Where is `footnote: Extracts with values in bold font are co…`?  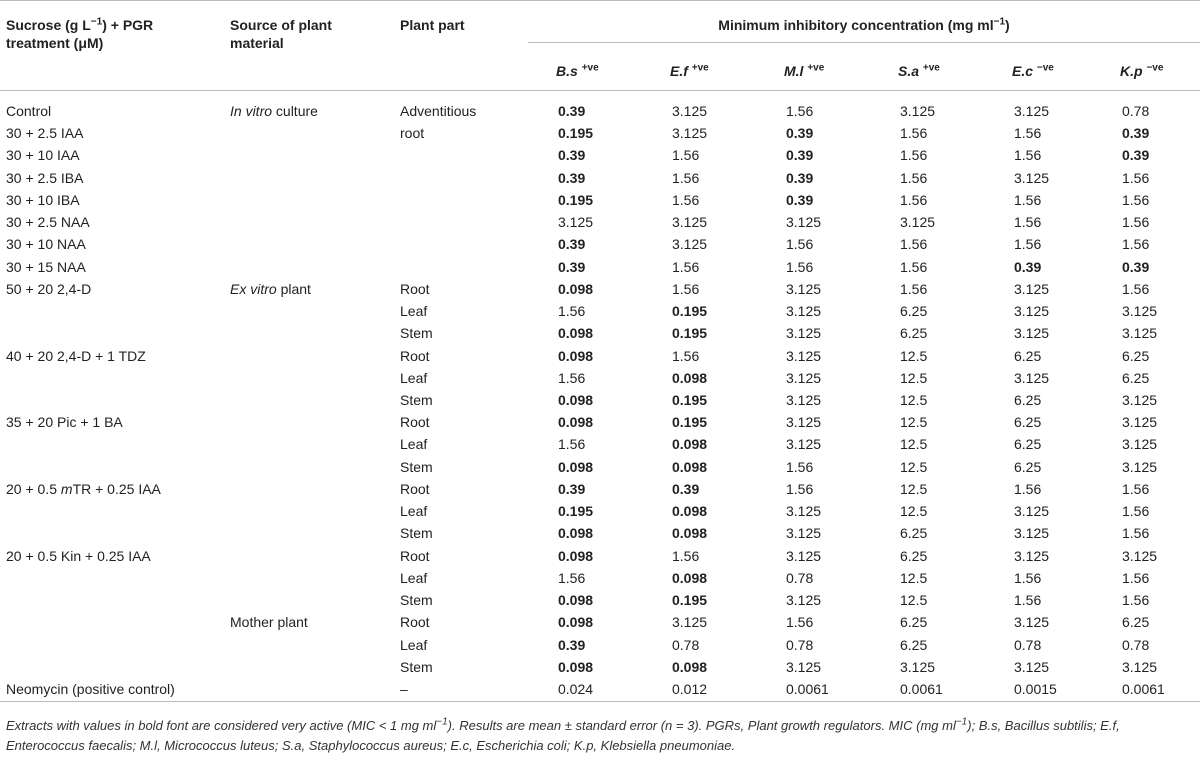 footnote: Extracts with values in bold font are co… is located at coordinates (601, 736).